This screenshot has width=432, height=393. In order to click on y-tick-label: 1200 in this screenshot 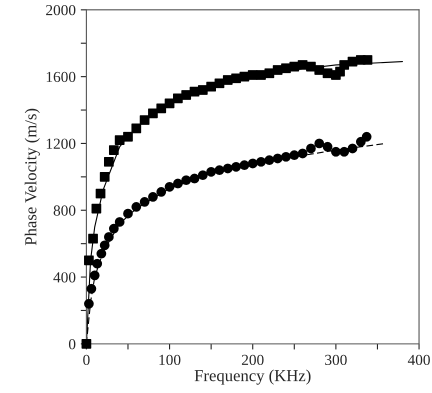, I will do `click(61, 143)`.